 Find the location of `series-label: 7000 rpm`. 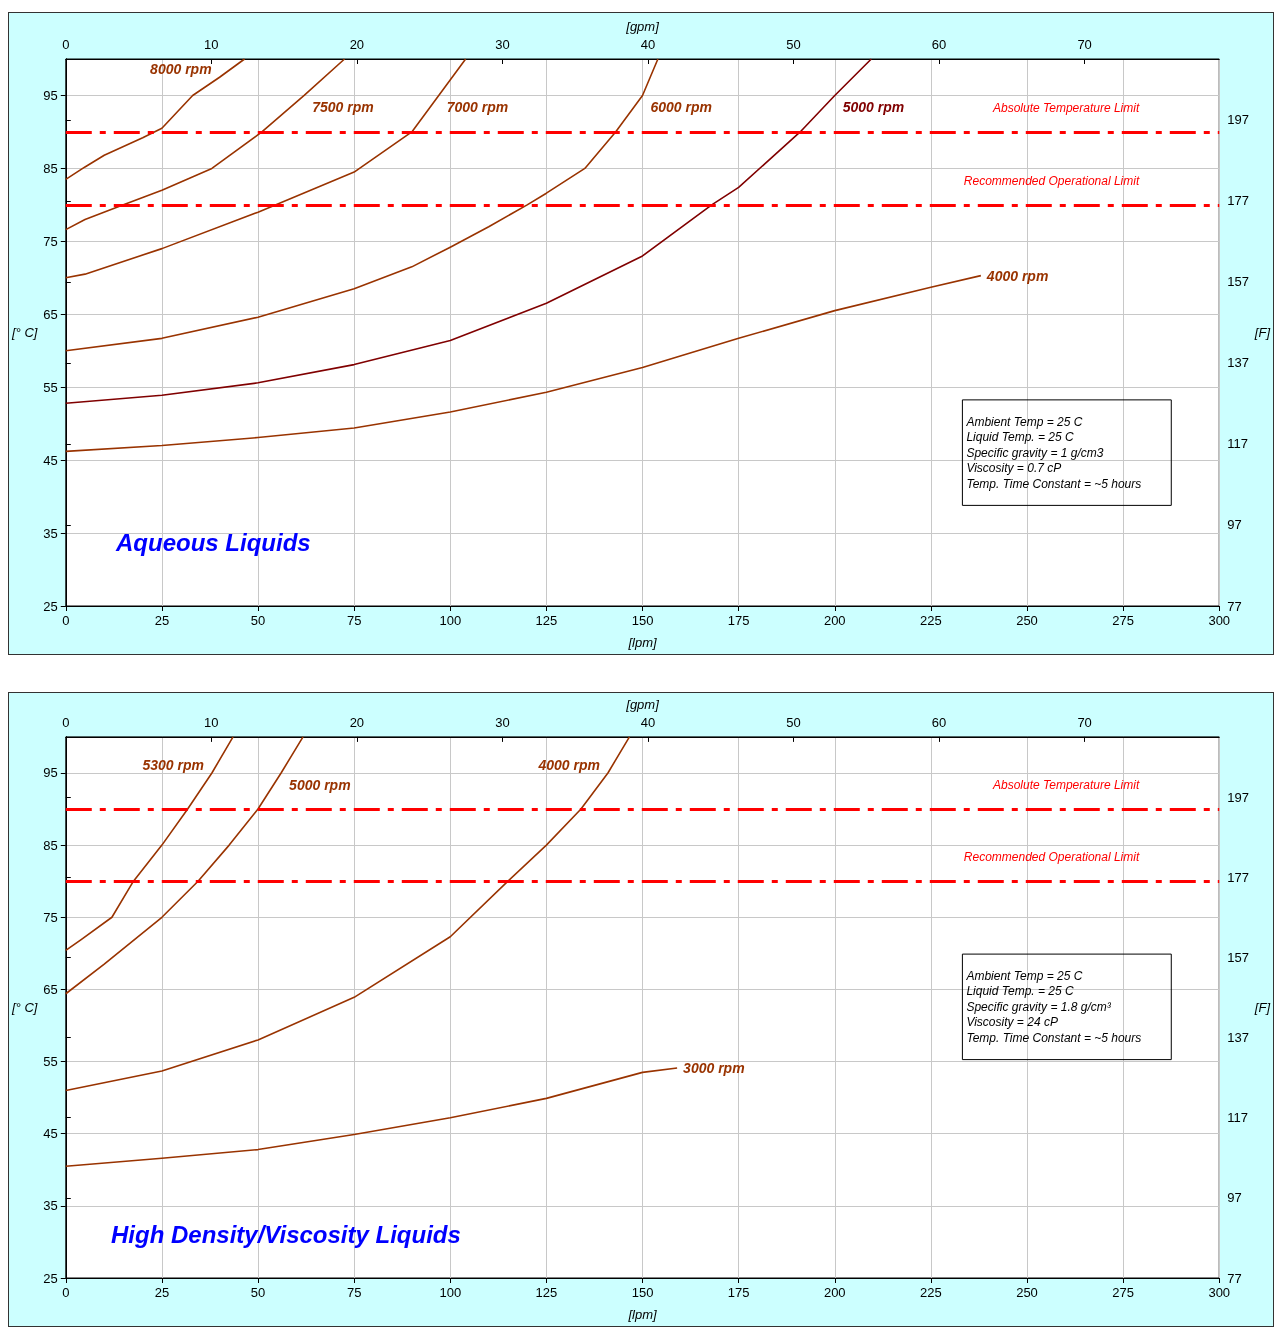

series-label: 7000 rpm is located at coordinates (477, 107).